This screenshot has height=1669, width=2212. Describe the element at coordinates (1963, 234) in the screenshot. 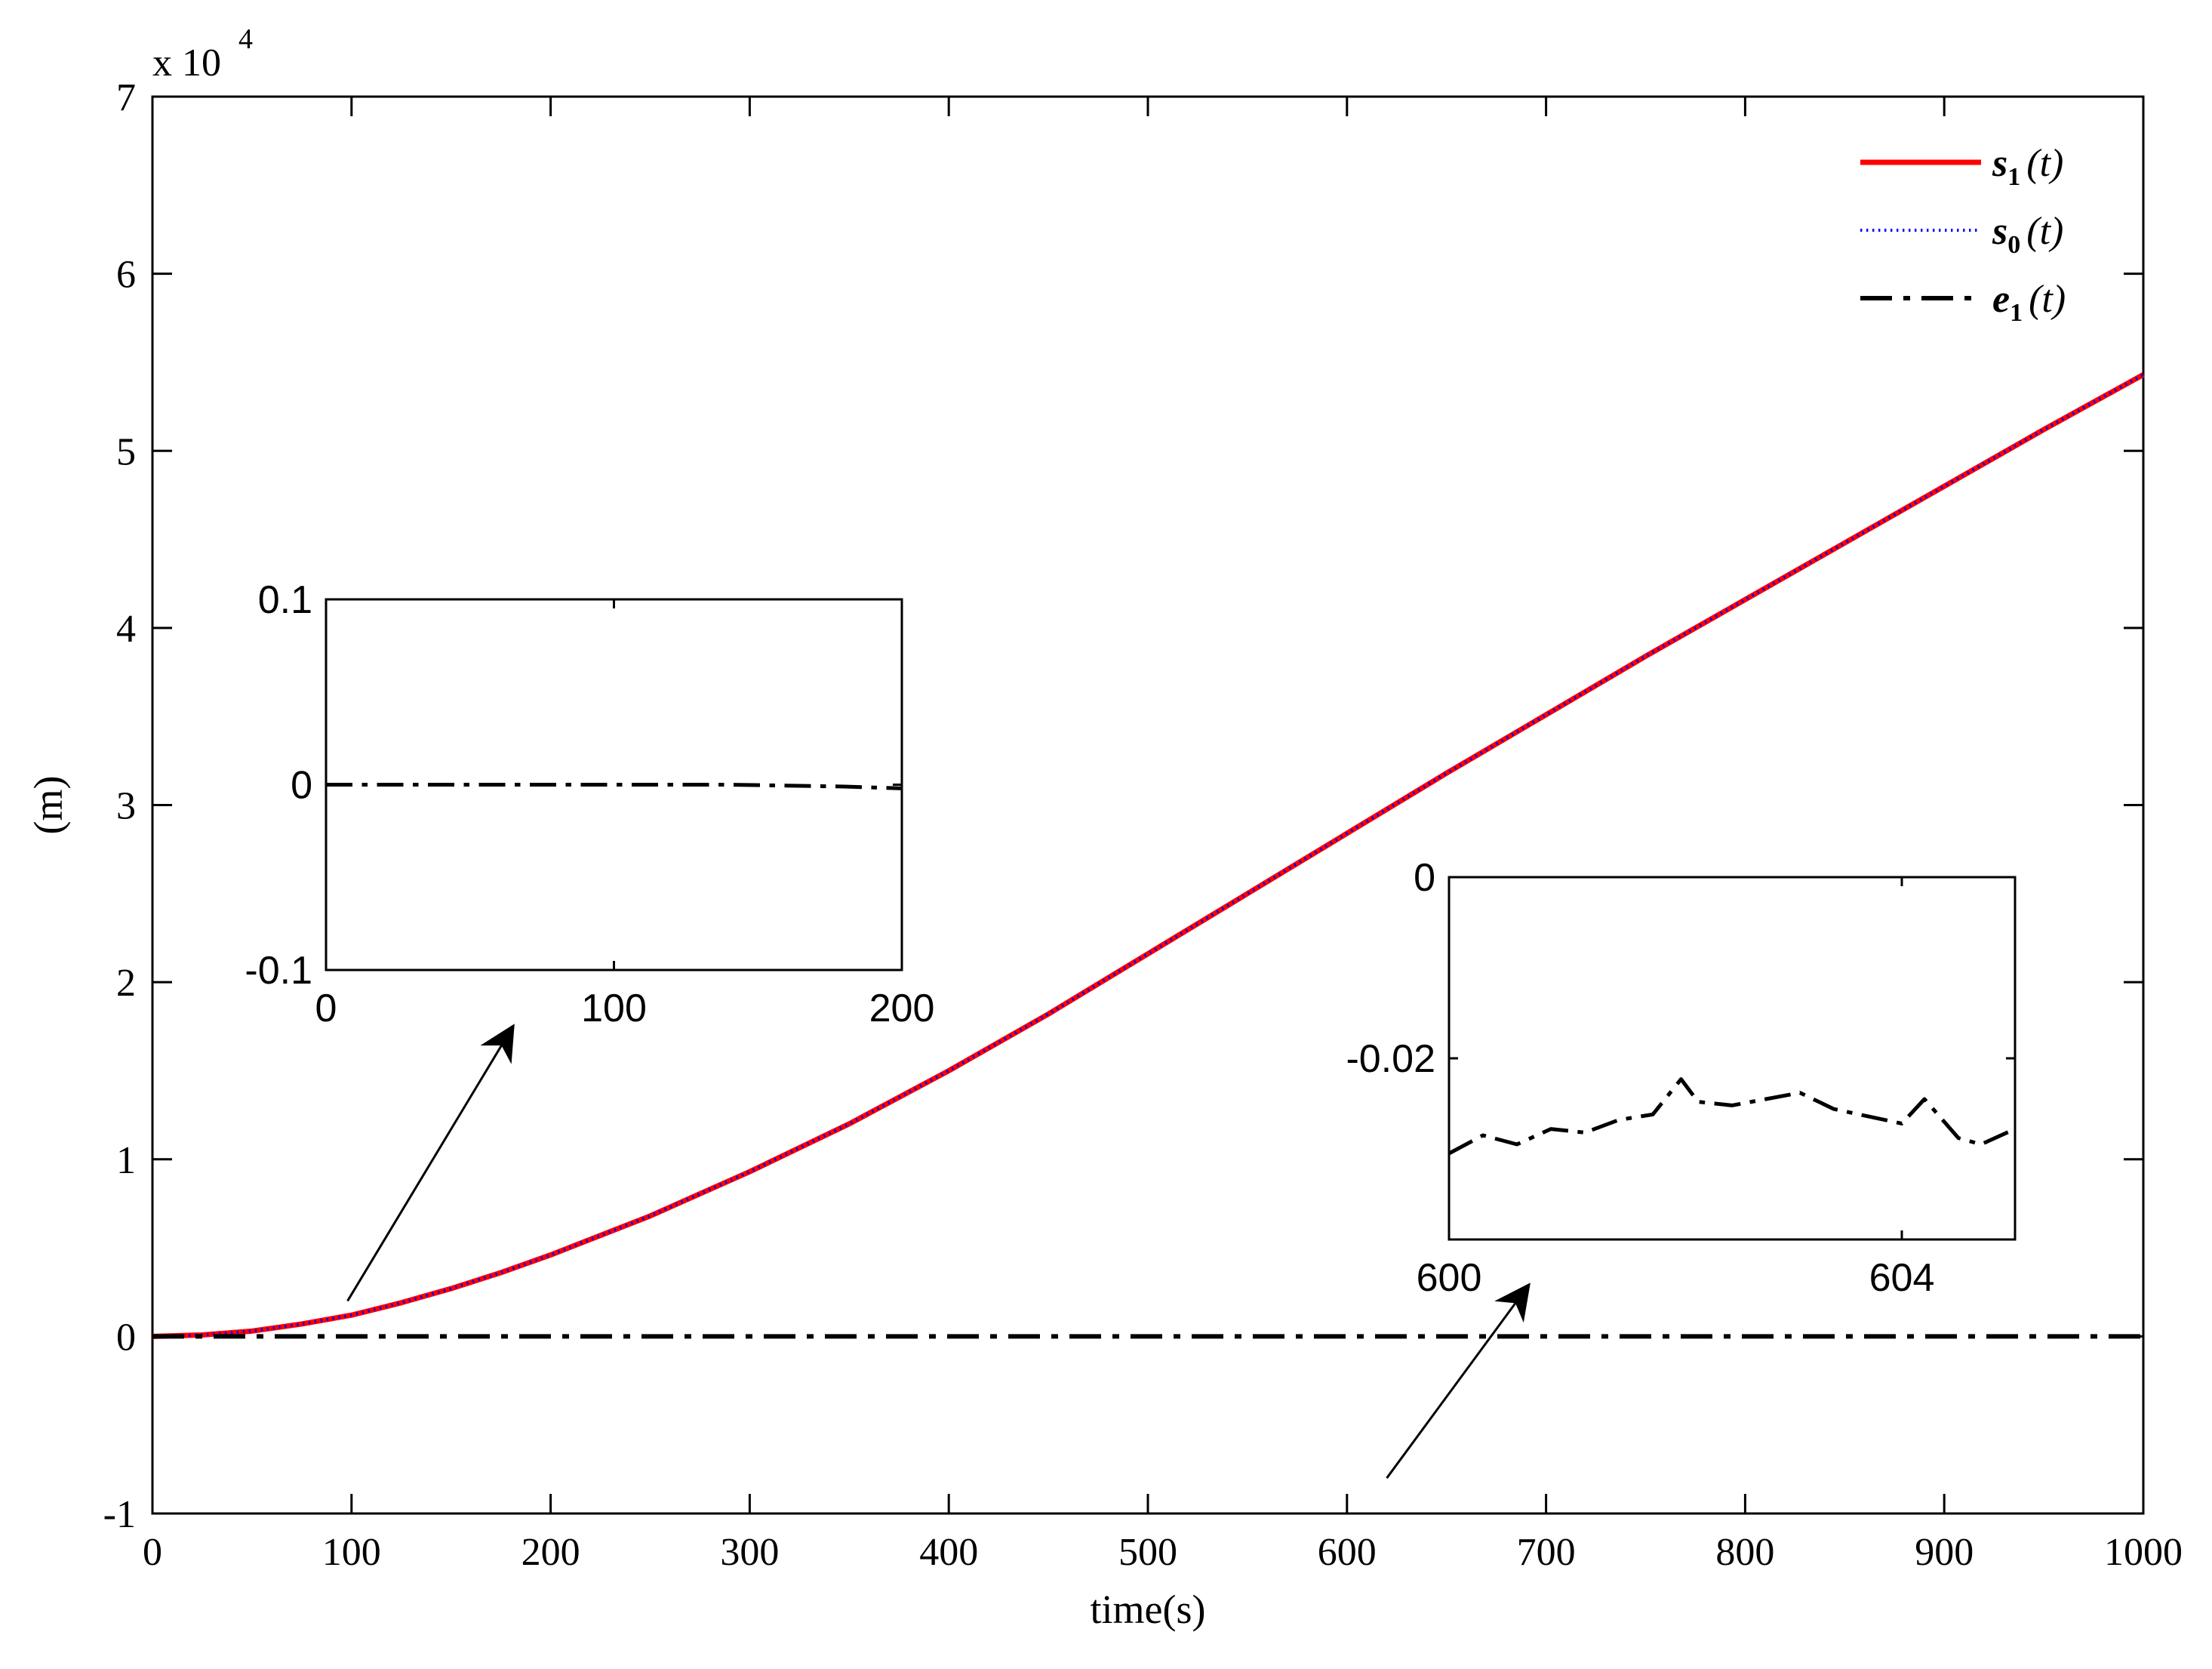

I see `legend: s1 (t)s0 (t)e1 (t)` at that location.